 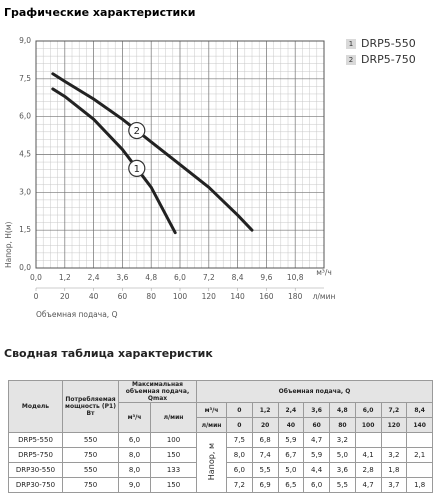 I want to click on x-tick-label: 4,8, so click(x=151, y=277).